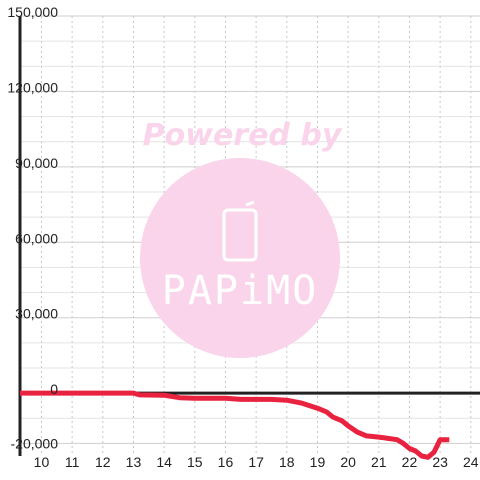 Image resolution: width=480 pixels, height=480 pixels. I want to click on x-tick-label: 19, so click(318, 462).